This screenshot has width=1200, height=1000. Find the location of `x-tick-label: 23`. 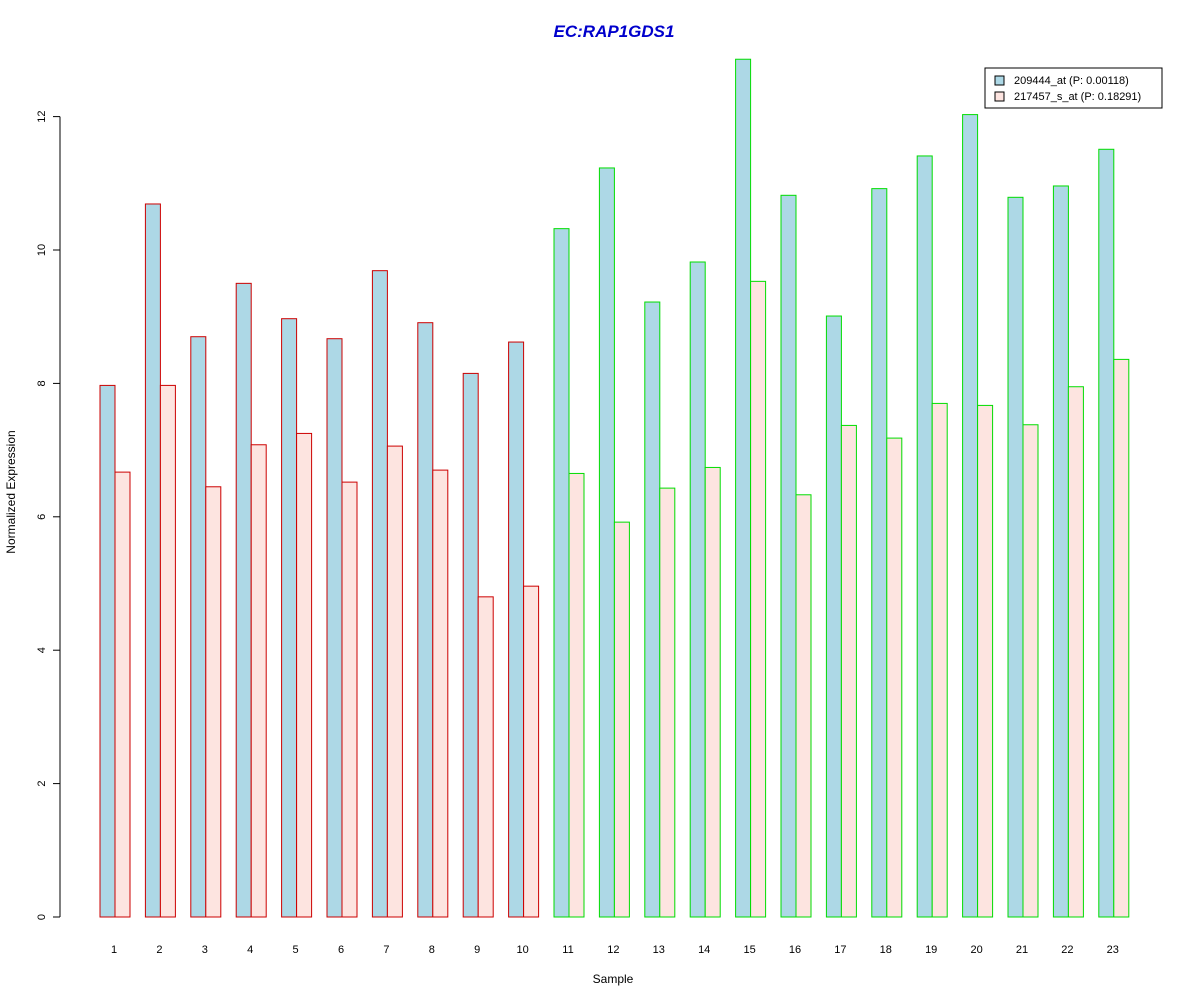

x-tick-label: 23 is located at coordinates (1113, 950).